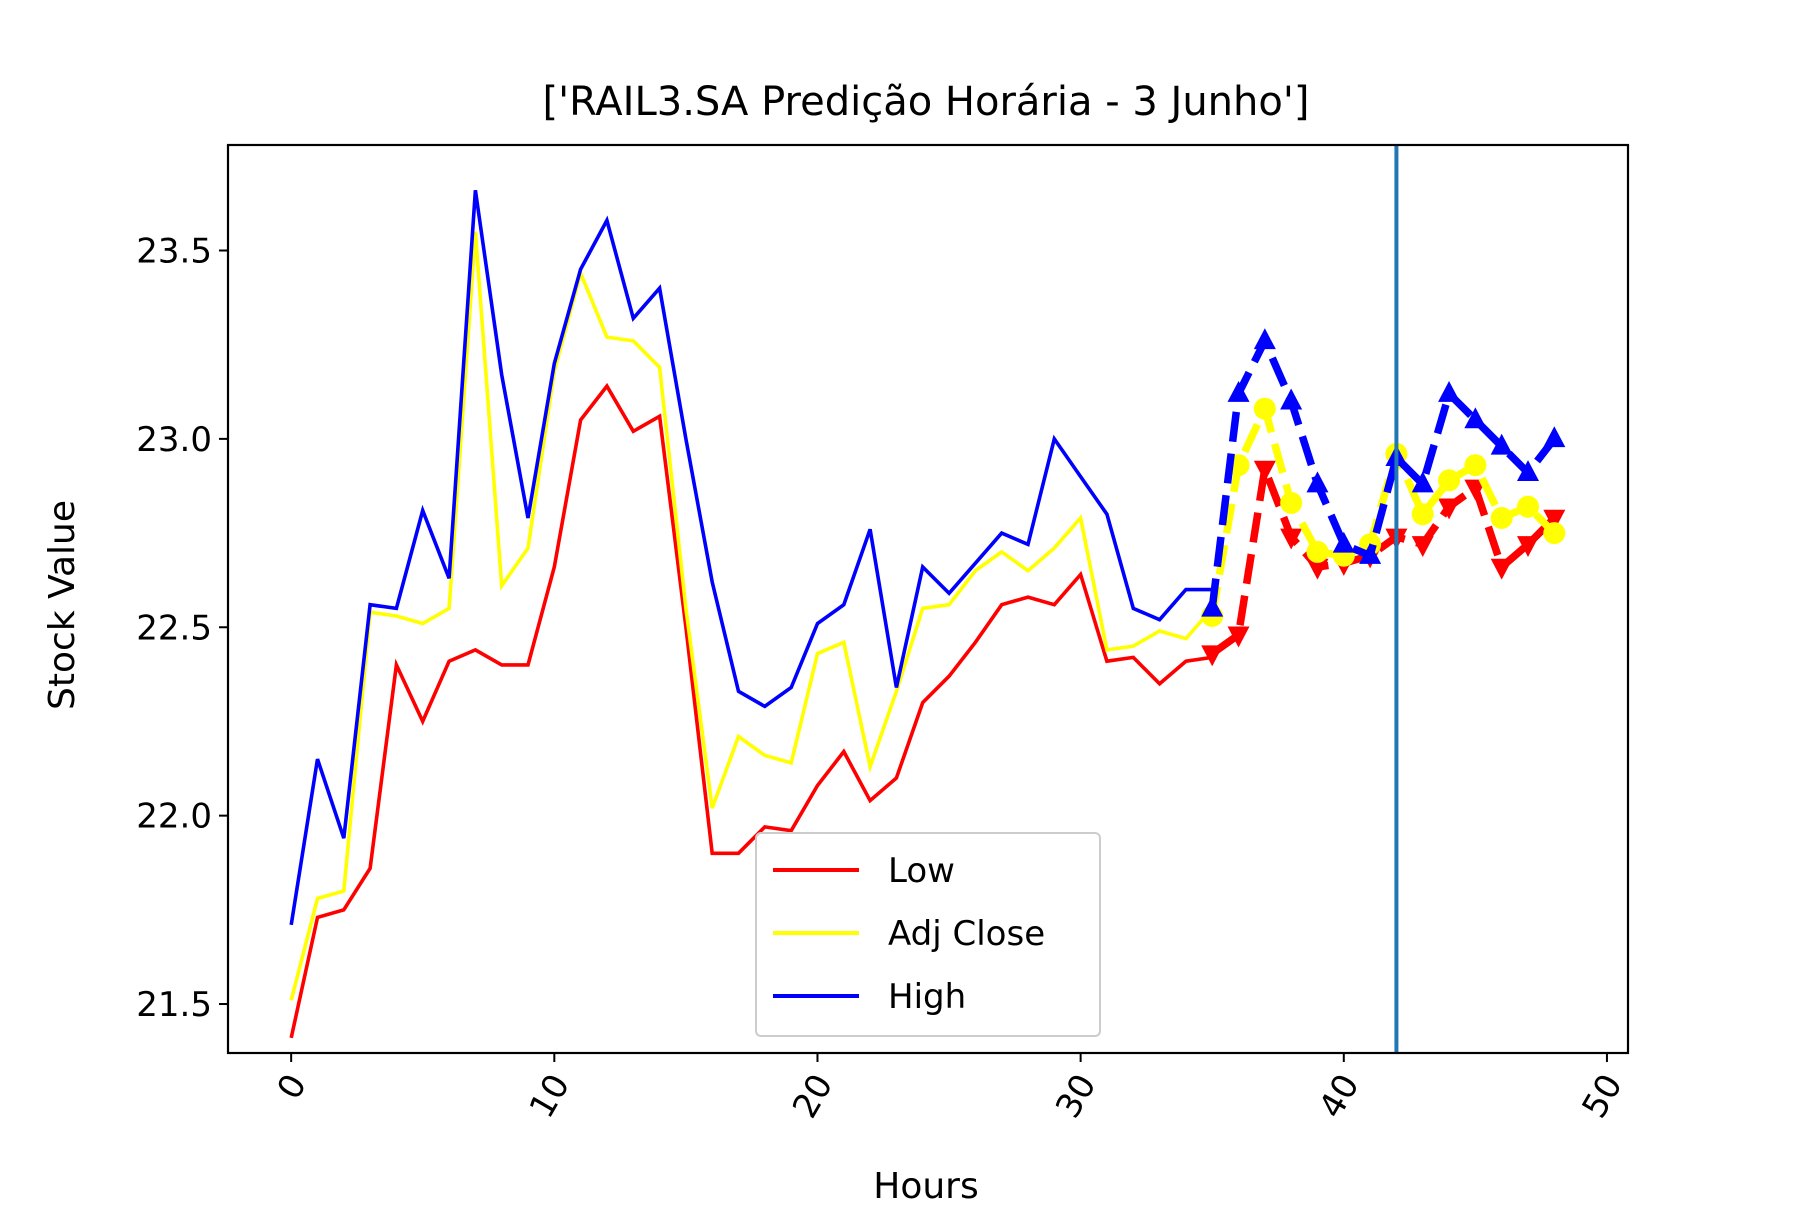 The height and width of the screenshot is (1205, 1800). Describe the element at coordinates (921, 871) in the screenshot. I see `legend-label-0: Low` at that location.